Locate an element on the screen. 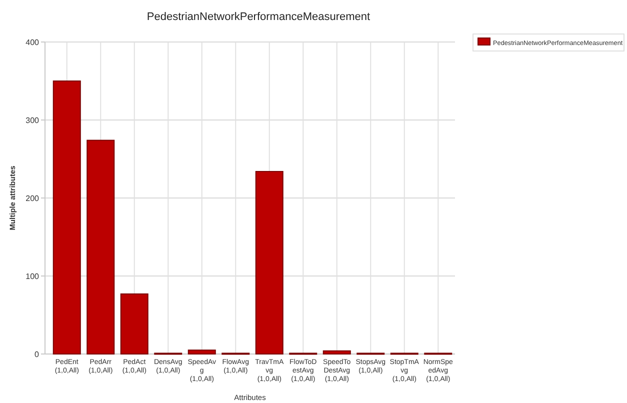 The width and height of the screenshot is (627, 403). y-tick-label: 200 is located at coordinates (33, 198).